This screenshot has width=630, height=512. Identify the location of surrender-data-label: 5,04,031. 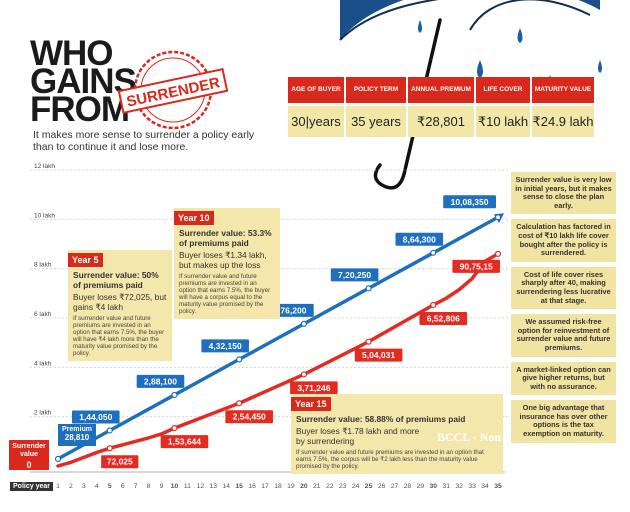
(378, 355).